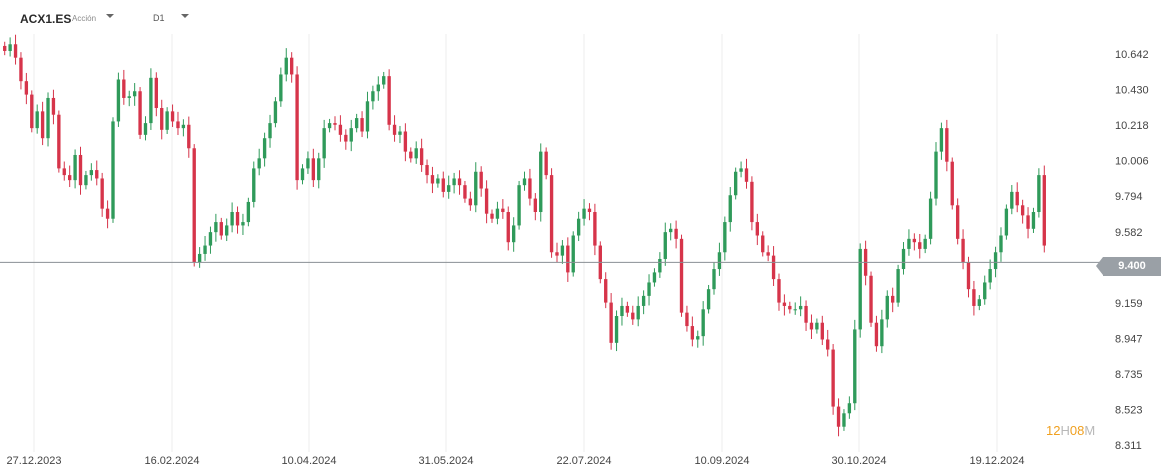 The image size is (1175, 476). I want to click on timeframe-label: D1, so click(159, 18).